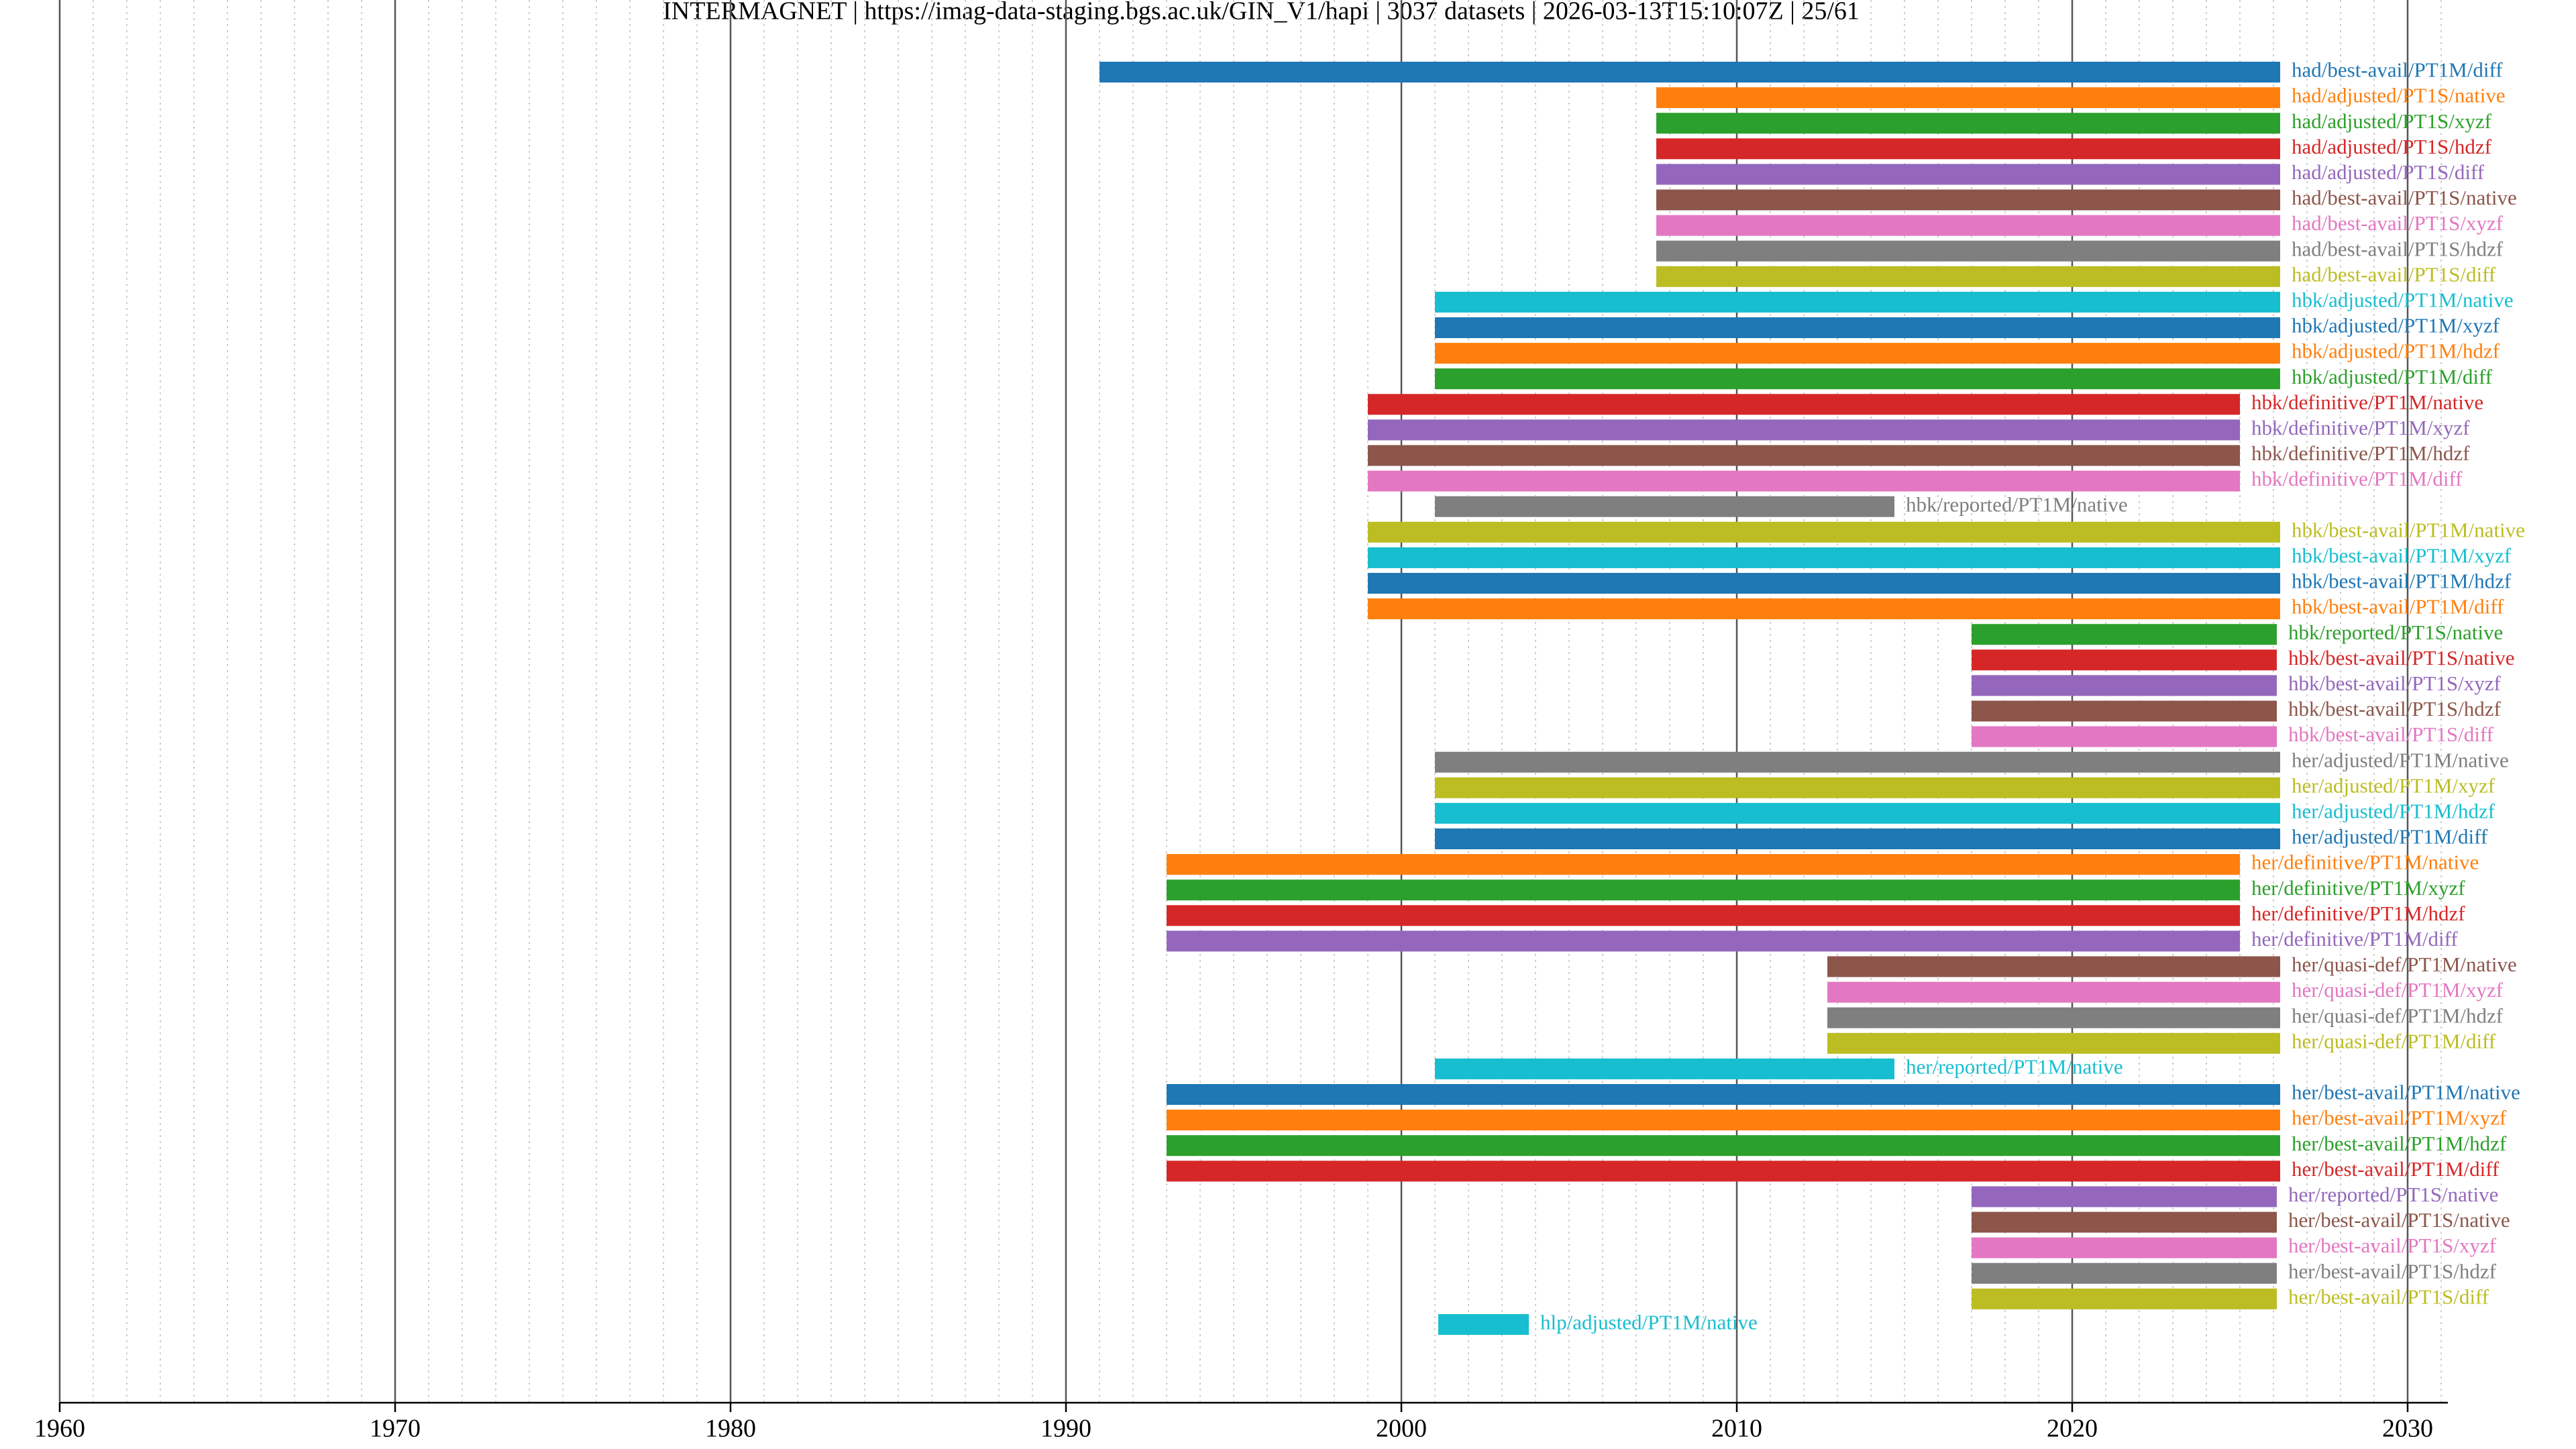 The image size is (2576, 1449). I want to click on bar-label: had/adjusted/PT1S/hdzf, so click(2392, 146).